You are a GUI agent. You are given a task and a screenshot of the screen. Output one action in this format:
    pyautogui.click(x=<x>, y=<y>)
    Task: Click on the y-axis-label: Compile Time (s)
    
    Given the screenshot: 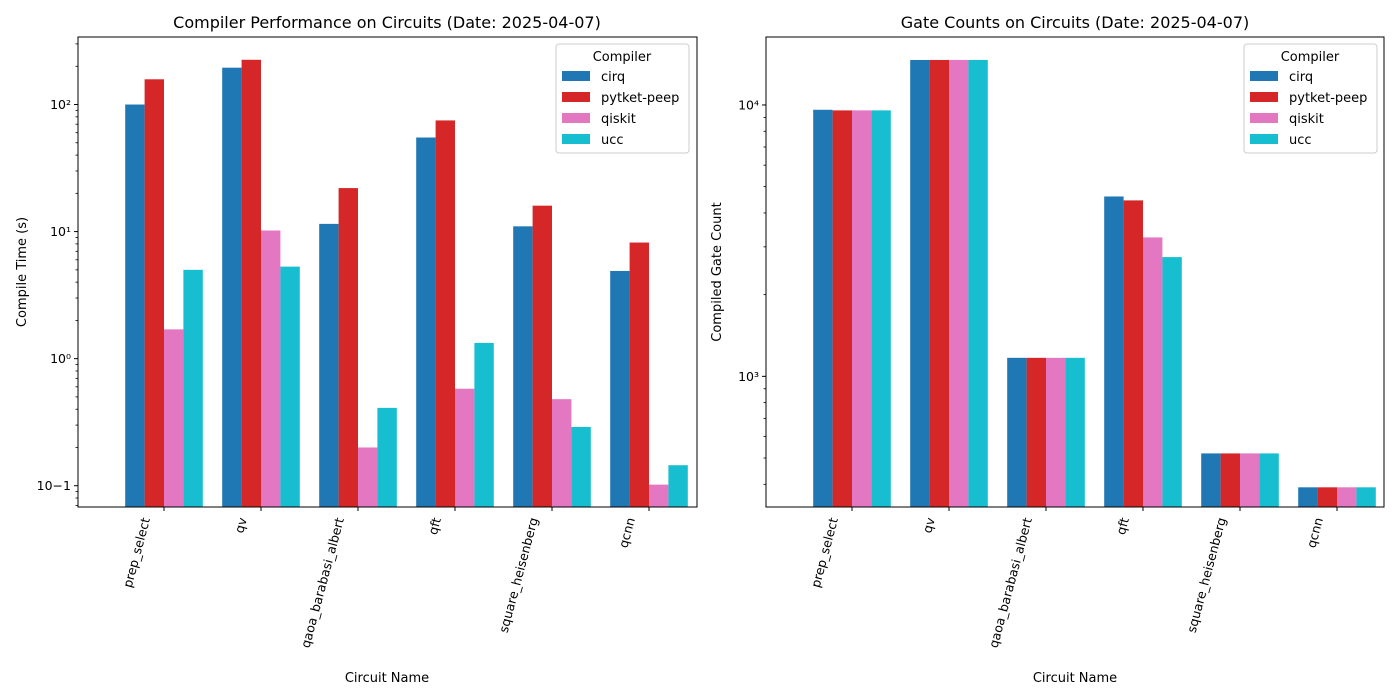 What is the action you would take?
    pyautogui.click(x=22, y=272)
    